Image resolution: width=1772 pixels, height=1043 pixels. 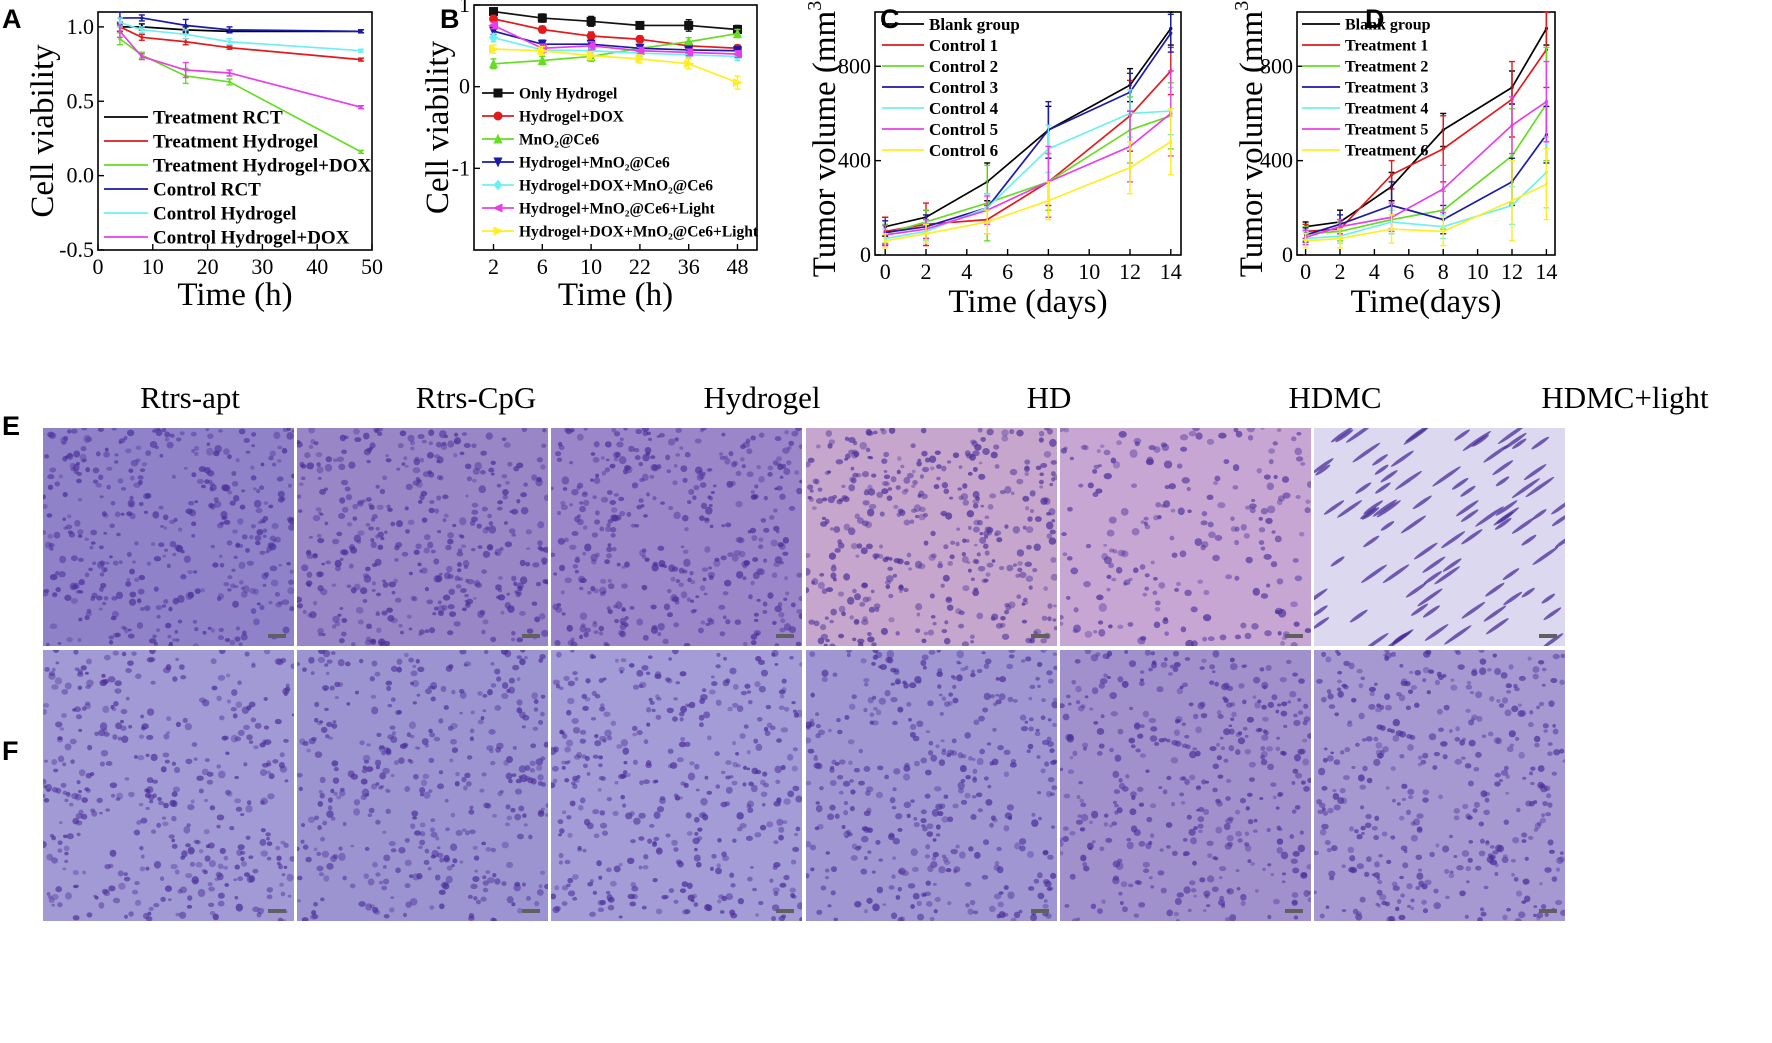 I want to click on data-point-a, so click(x=361, y=152).